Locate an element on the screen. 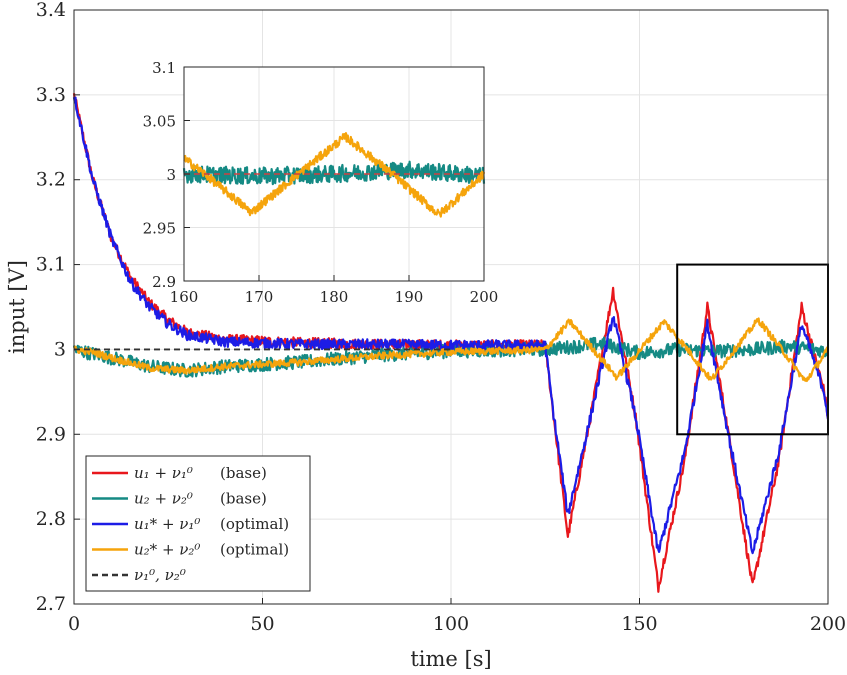  main-y-tick-label: 2.8 is located at coordinates (51, 519).